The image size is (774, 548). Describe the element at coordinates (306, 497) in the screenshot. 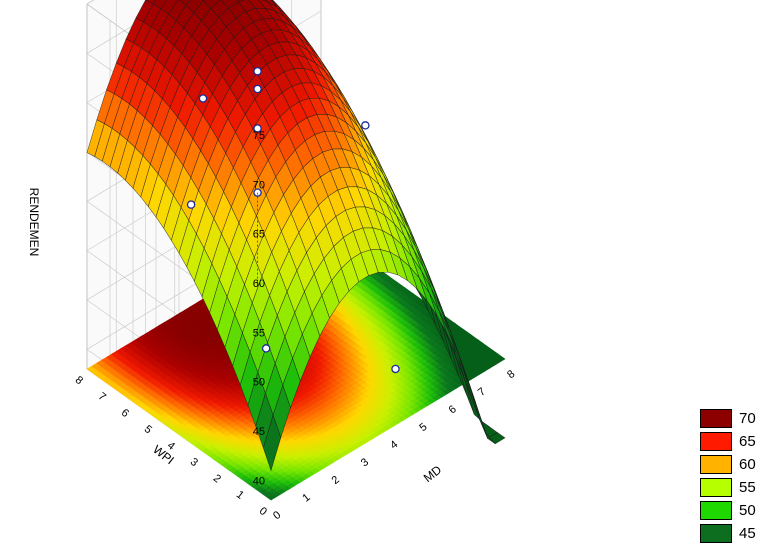

I see `md-tick-label: 1` at that location.